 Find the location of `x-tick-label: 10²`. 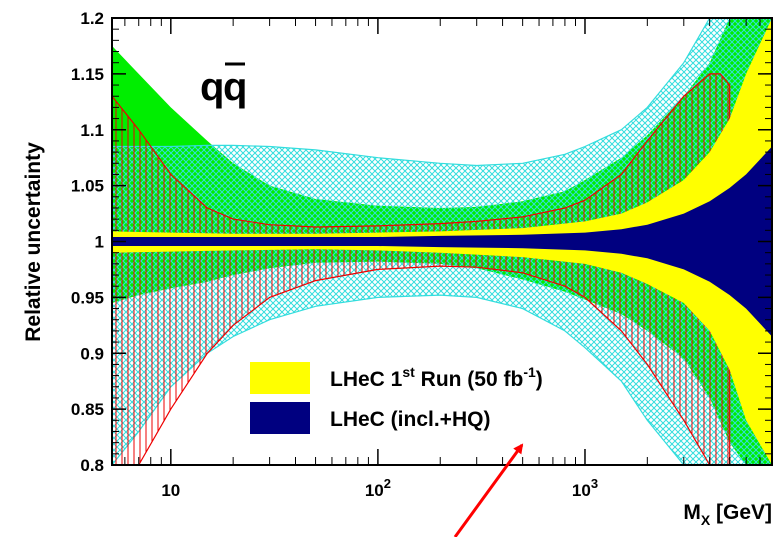

x-tick-label: 10² is located at coordinates (378, 488).